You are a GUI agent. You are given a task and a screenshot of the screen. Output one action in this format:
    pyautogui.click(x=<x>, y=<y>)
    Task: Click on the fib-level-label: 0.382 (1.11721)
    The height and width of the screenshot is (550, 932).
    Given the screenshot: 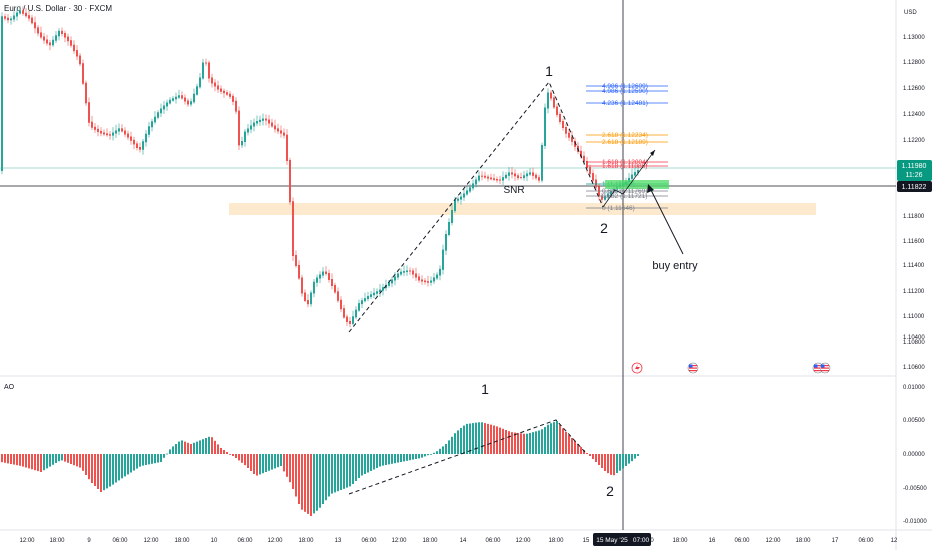 What is the action you would take?
    pyautogui.click(x=624, y=196)
    